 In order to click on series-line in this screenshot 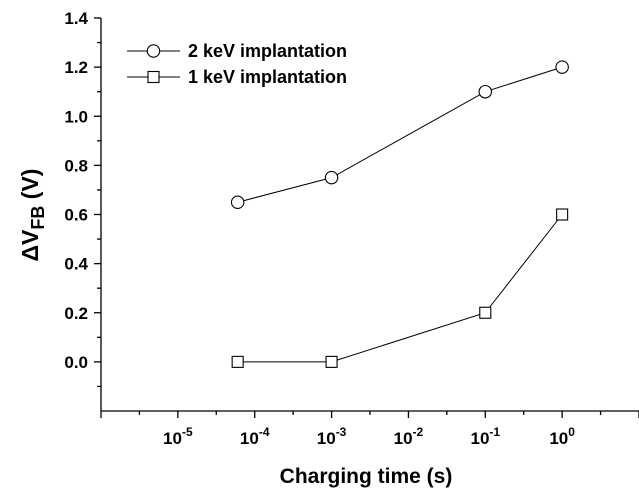, I will do `click(400, 134)`.